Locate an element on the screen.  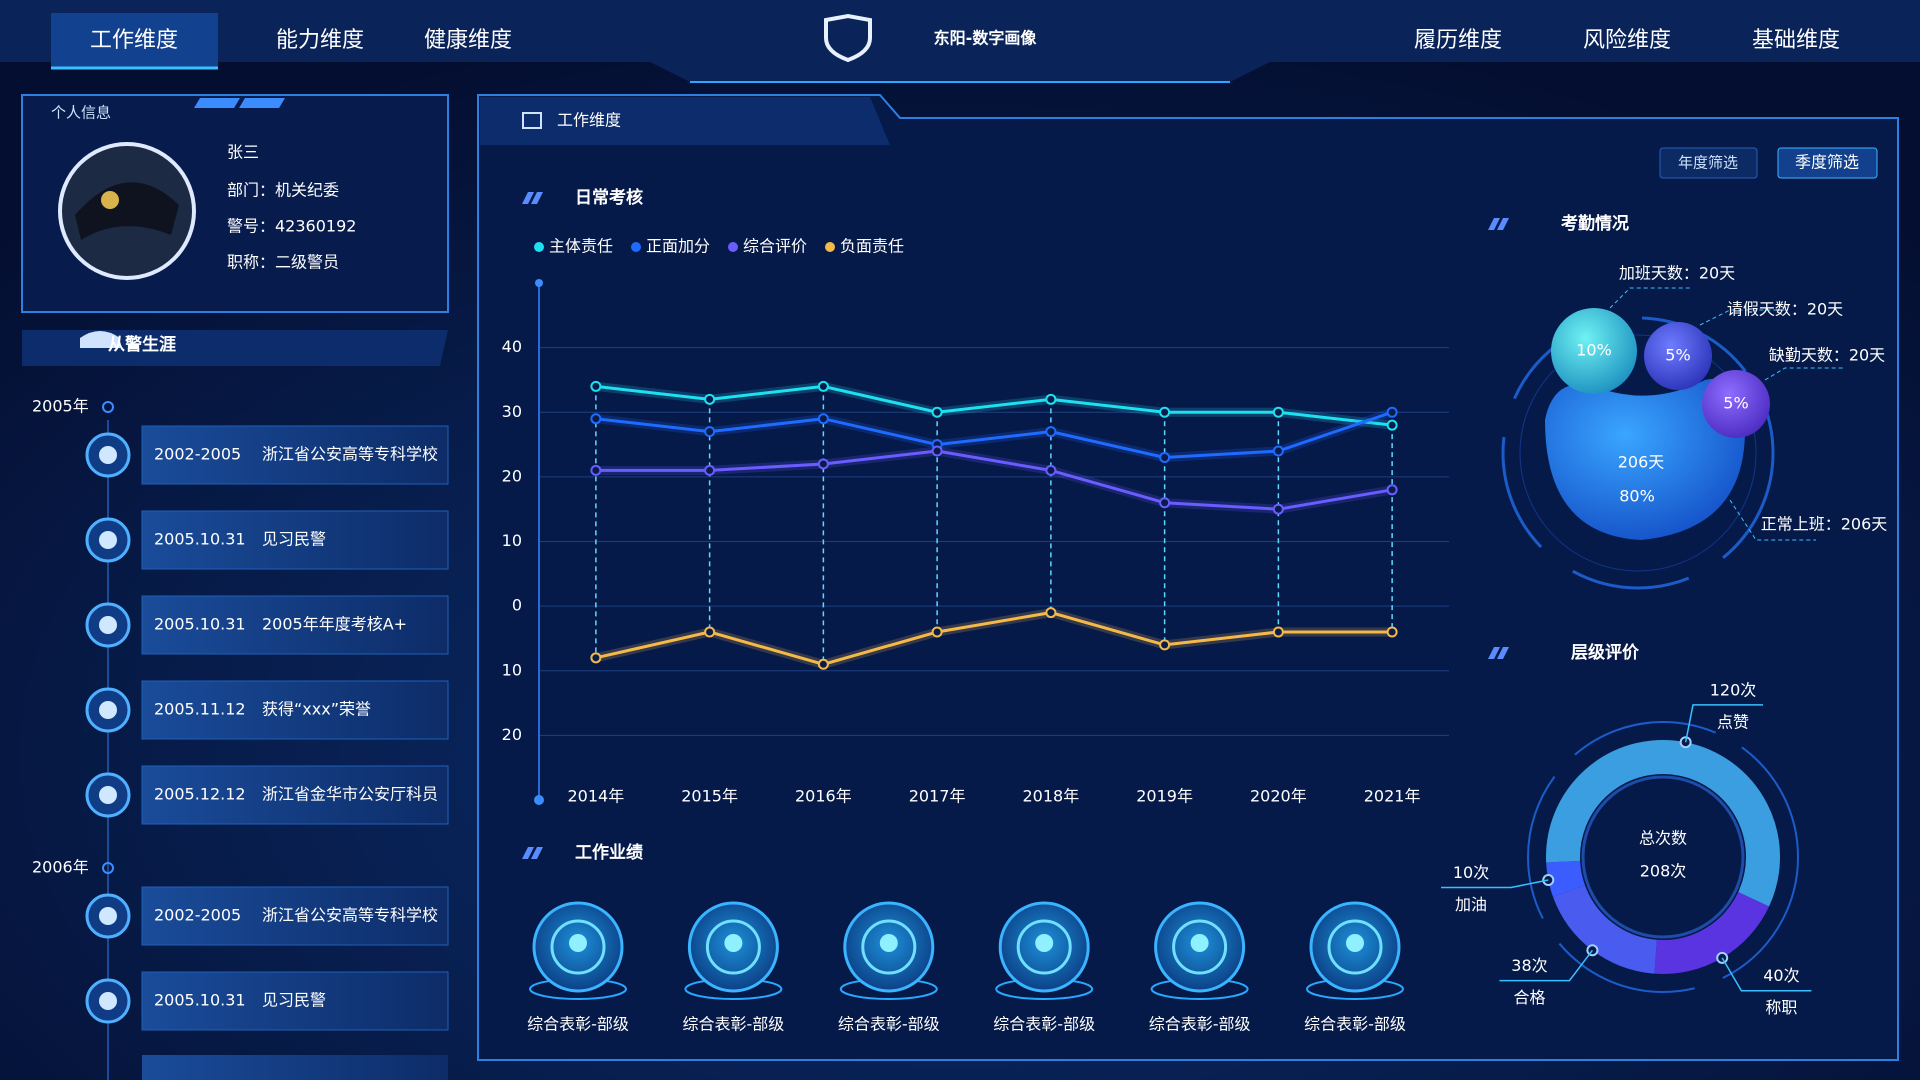
career-icon is located at coordinates (100, 339).